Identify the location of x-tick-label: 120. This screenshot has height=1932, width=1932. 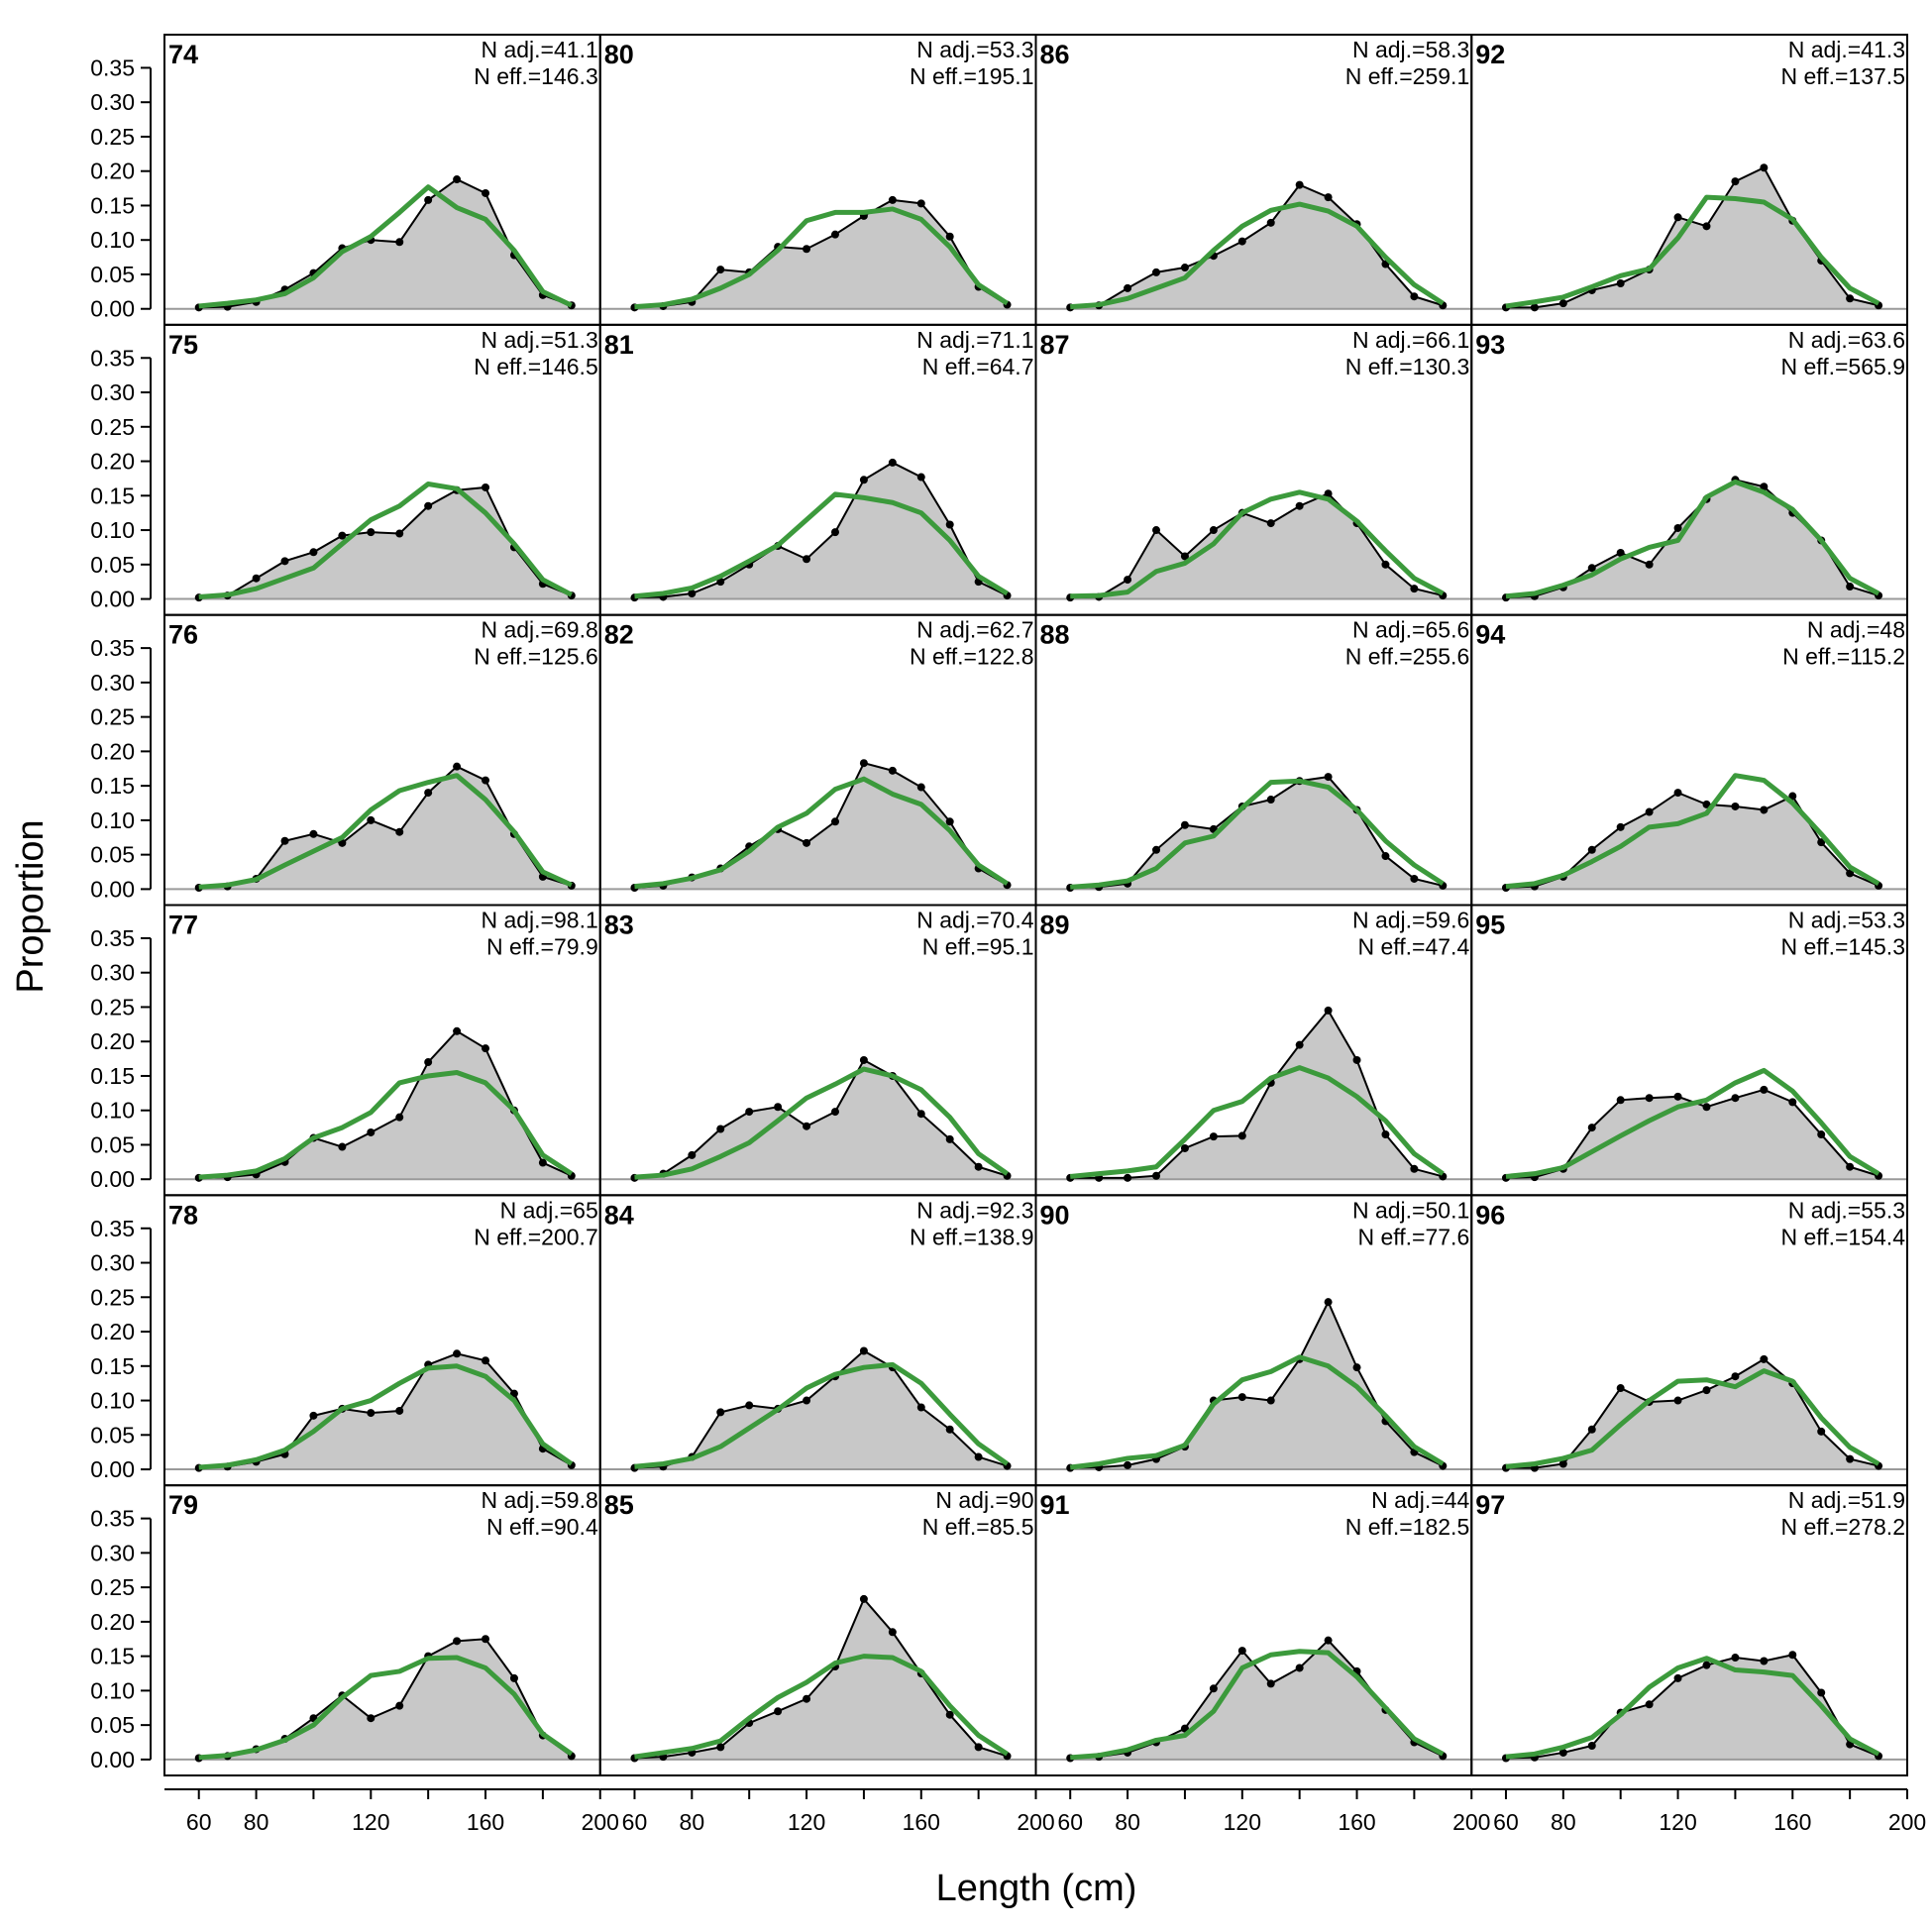
(370, 1822).